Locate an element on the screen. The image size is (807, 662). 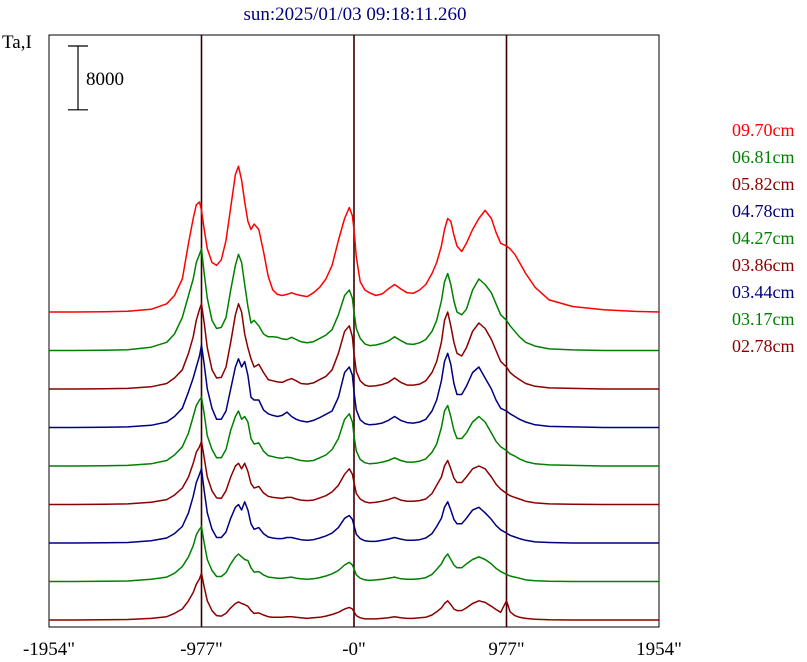
x-tick-labels: -1954" -977" -0" 977" 1954" is located at coordinates (352, 649).